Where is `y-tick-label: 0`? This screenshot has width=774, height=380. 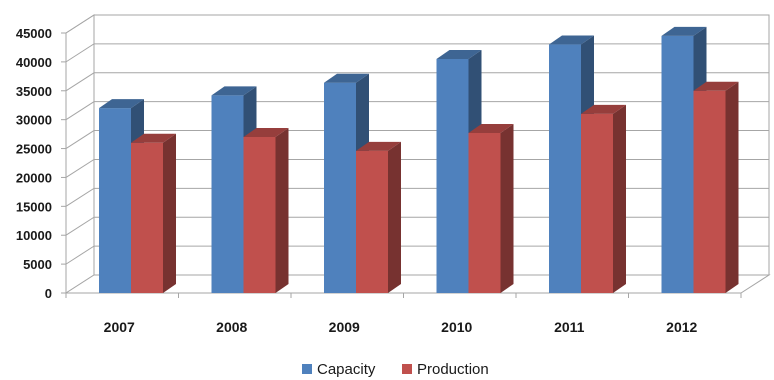
y-tick-label: 0 is located at coordinates (48, 293).